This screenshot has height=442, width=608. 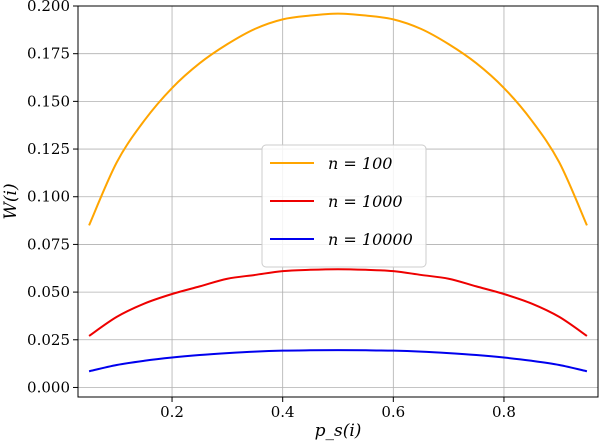 What do you see at coordinates (48, 244) in the screenshot?
I see `y-tick-label: 0.075` at bounding box center [48, 244].